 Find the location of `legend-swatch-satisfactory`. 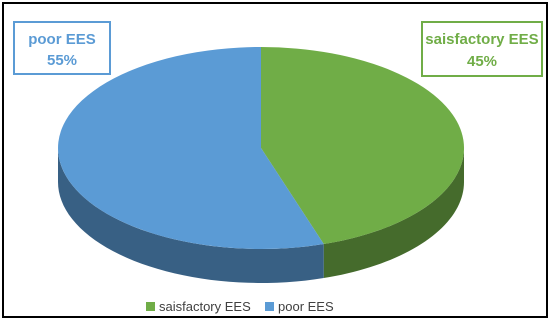

legend-swatch-satisfactory is located at coordinates (150, 306).